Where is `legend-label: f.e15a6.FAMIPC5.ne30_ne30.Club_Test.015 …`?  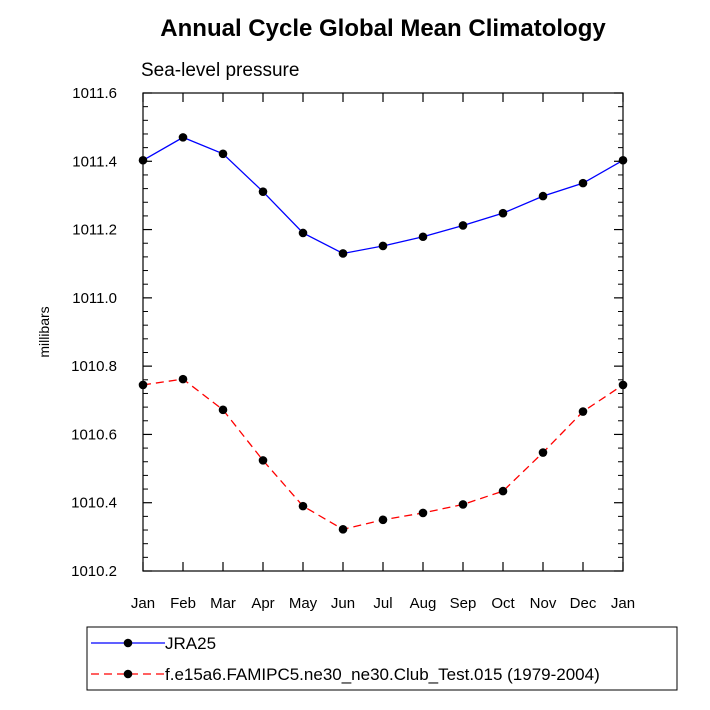 legend-label: f.e15a6.FAMIPC5.ne30_ne30.Club_Test.015 … is located at coordinates (382, 674).